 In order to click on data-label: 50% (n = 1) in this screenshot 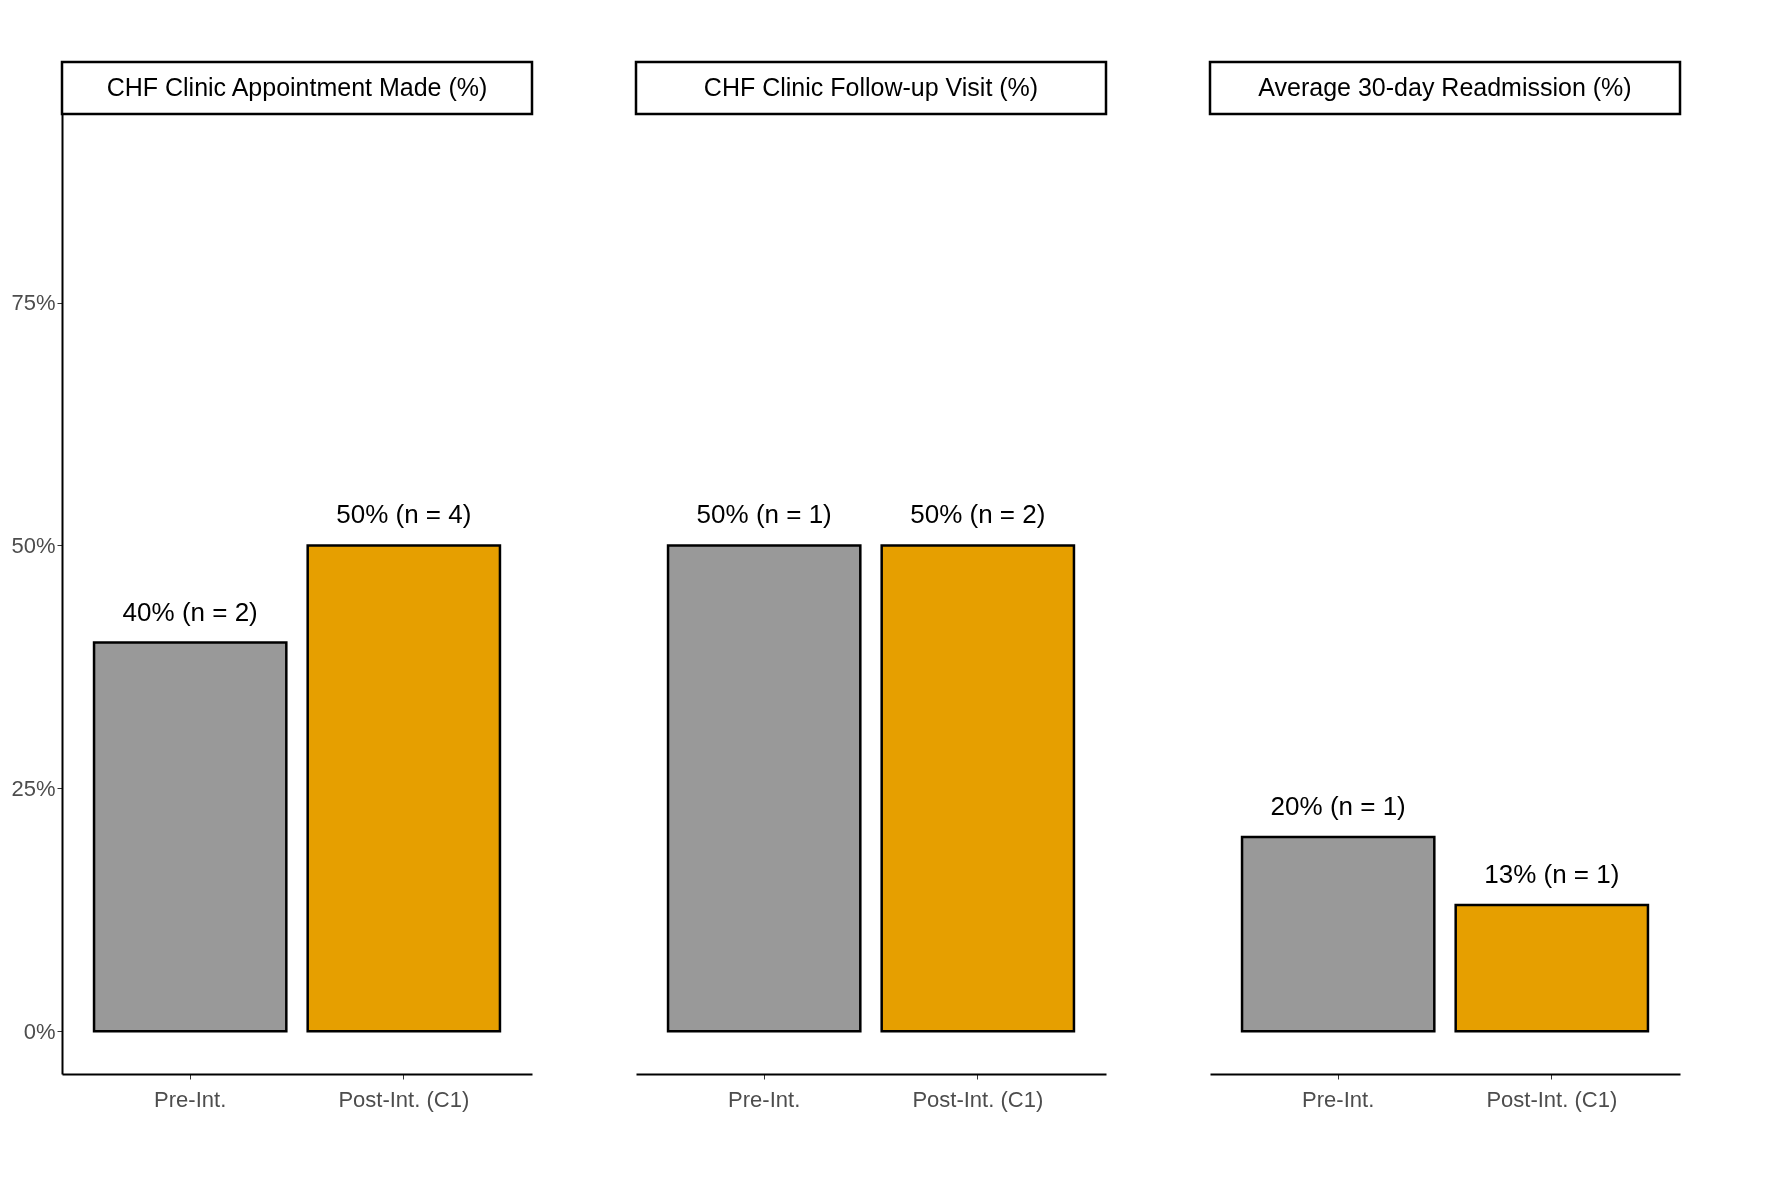, I will do `click(764, 514)`.